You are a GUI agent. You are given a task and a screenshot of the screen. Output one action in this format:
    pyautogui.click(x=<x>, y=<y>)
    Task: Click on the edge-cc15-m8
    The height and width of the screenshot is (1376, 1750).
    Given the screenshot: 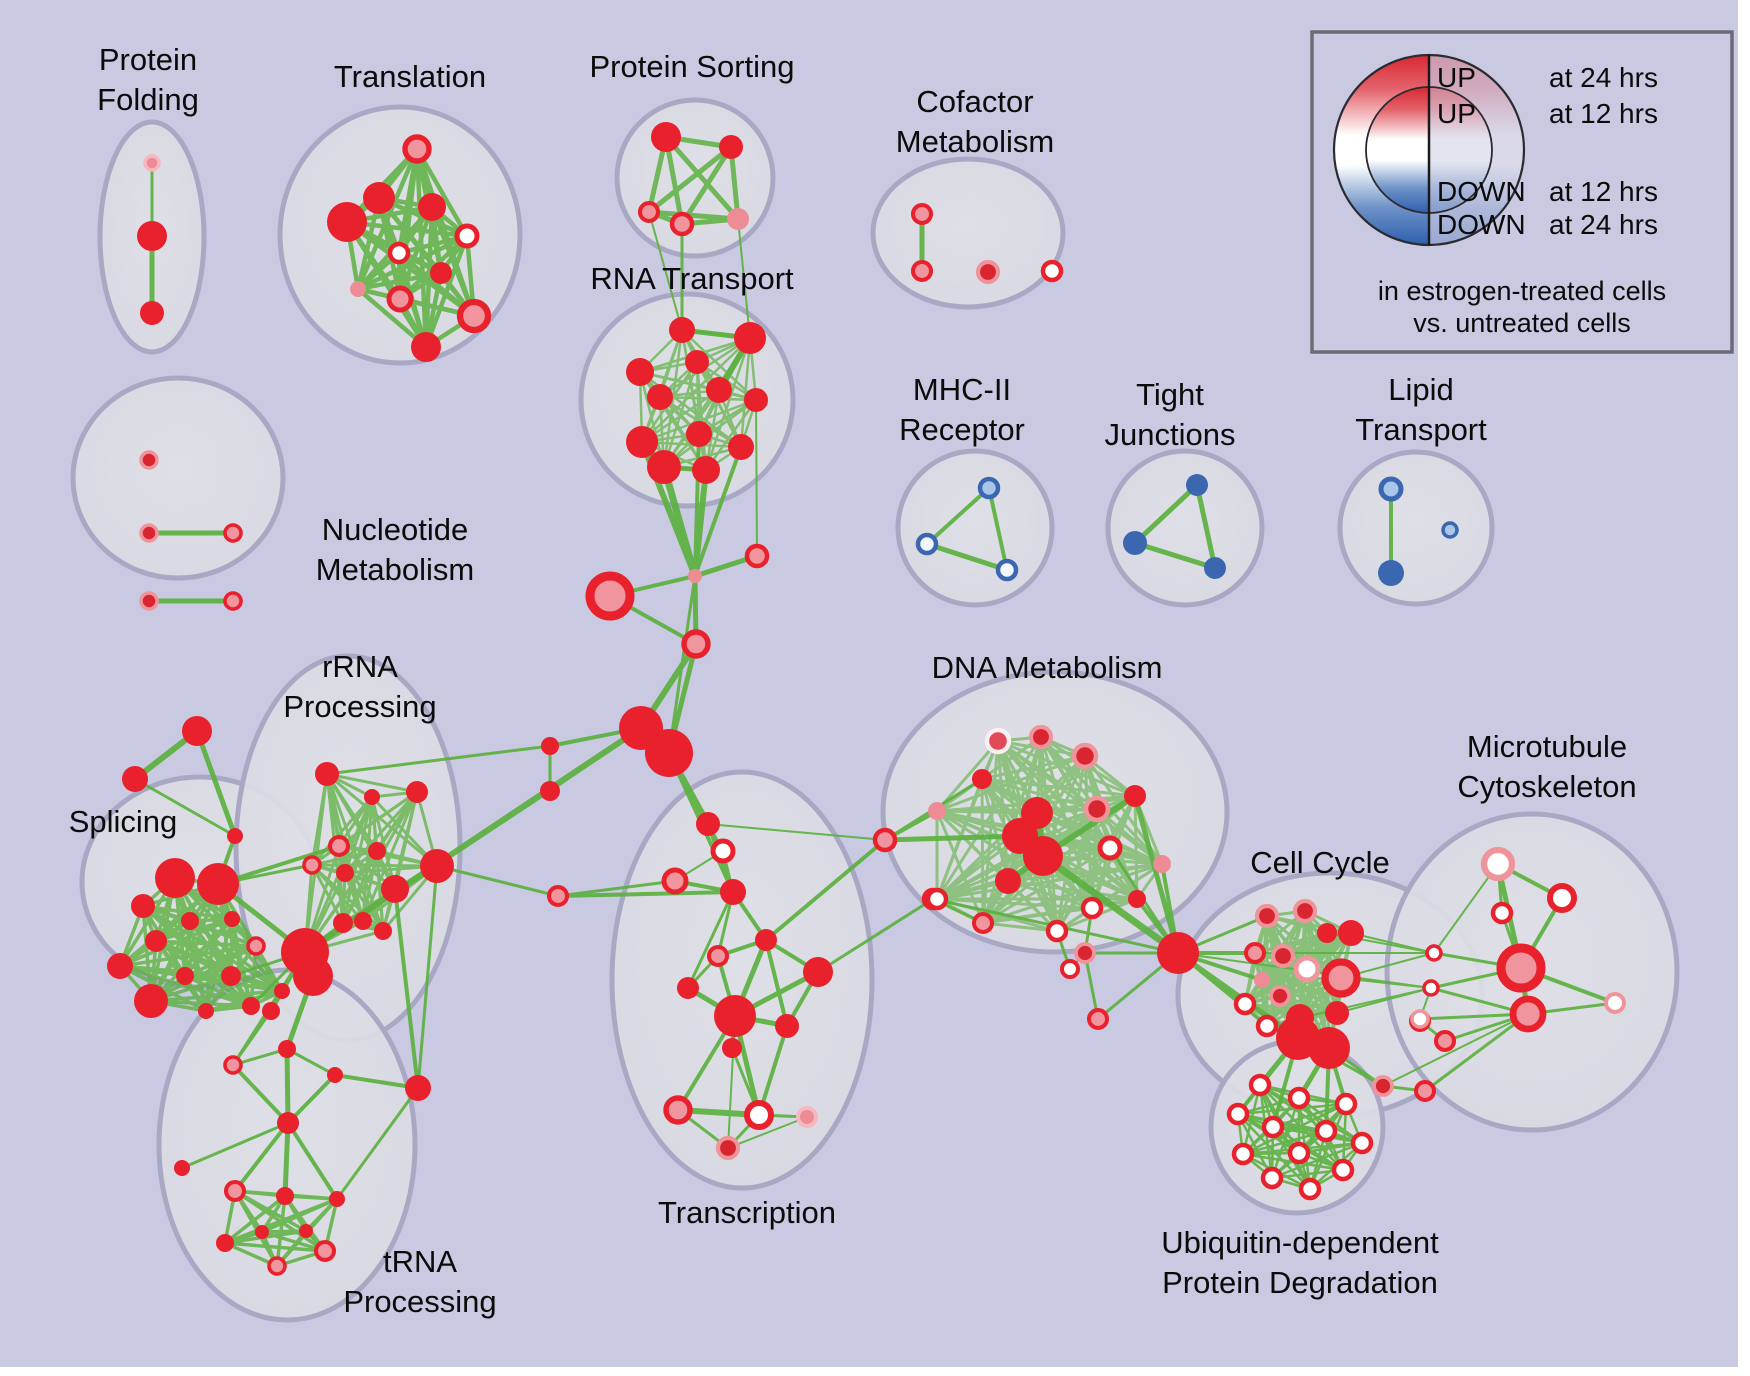 What is the action you would take?
    pyautogui.click(x=1455, y=1050)
    